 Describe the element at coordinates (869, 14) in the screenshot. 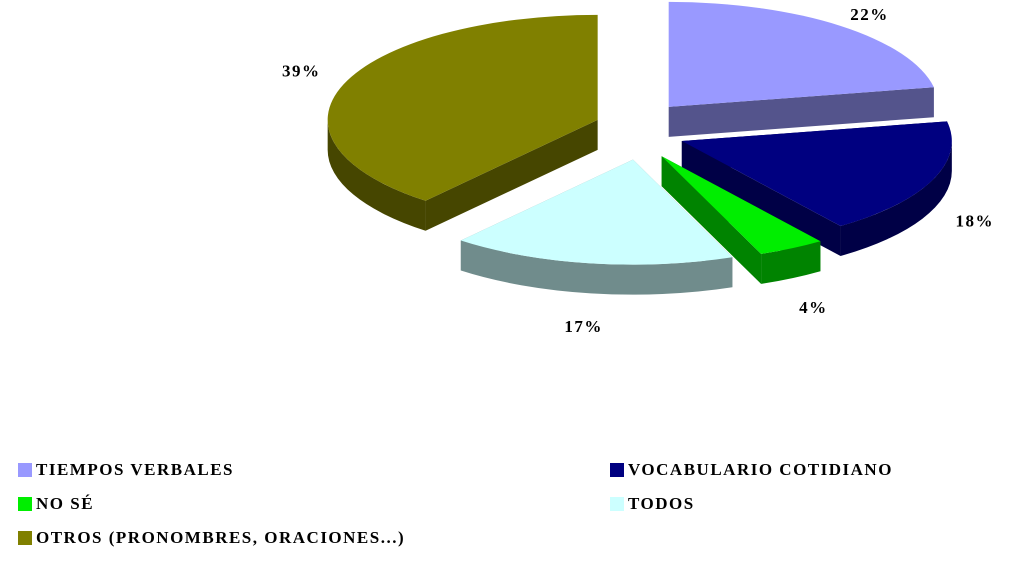

I see `data-label: 22%` at that location.